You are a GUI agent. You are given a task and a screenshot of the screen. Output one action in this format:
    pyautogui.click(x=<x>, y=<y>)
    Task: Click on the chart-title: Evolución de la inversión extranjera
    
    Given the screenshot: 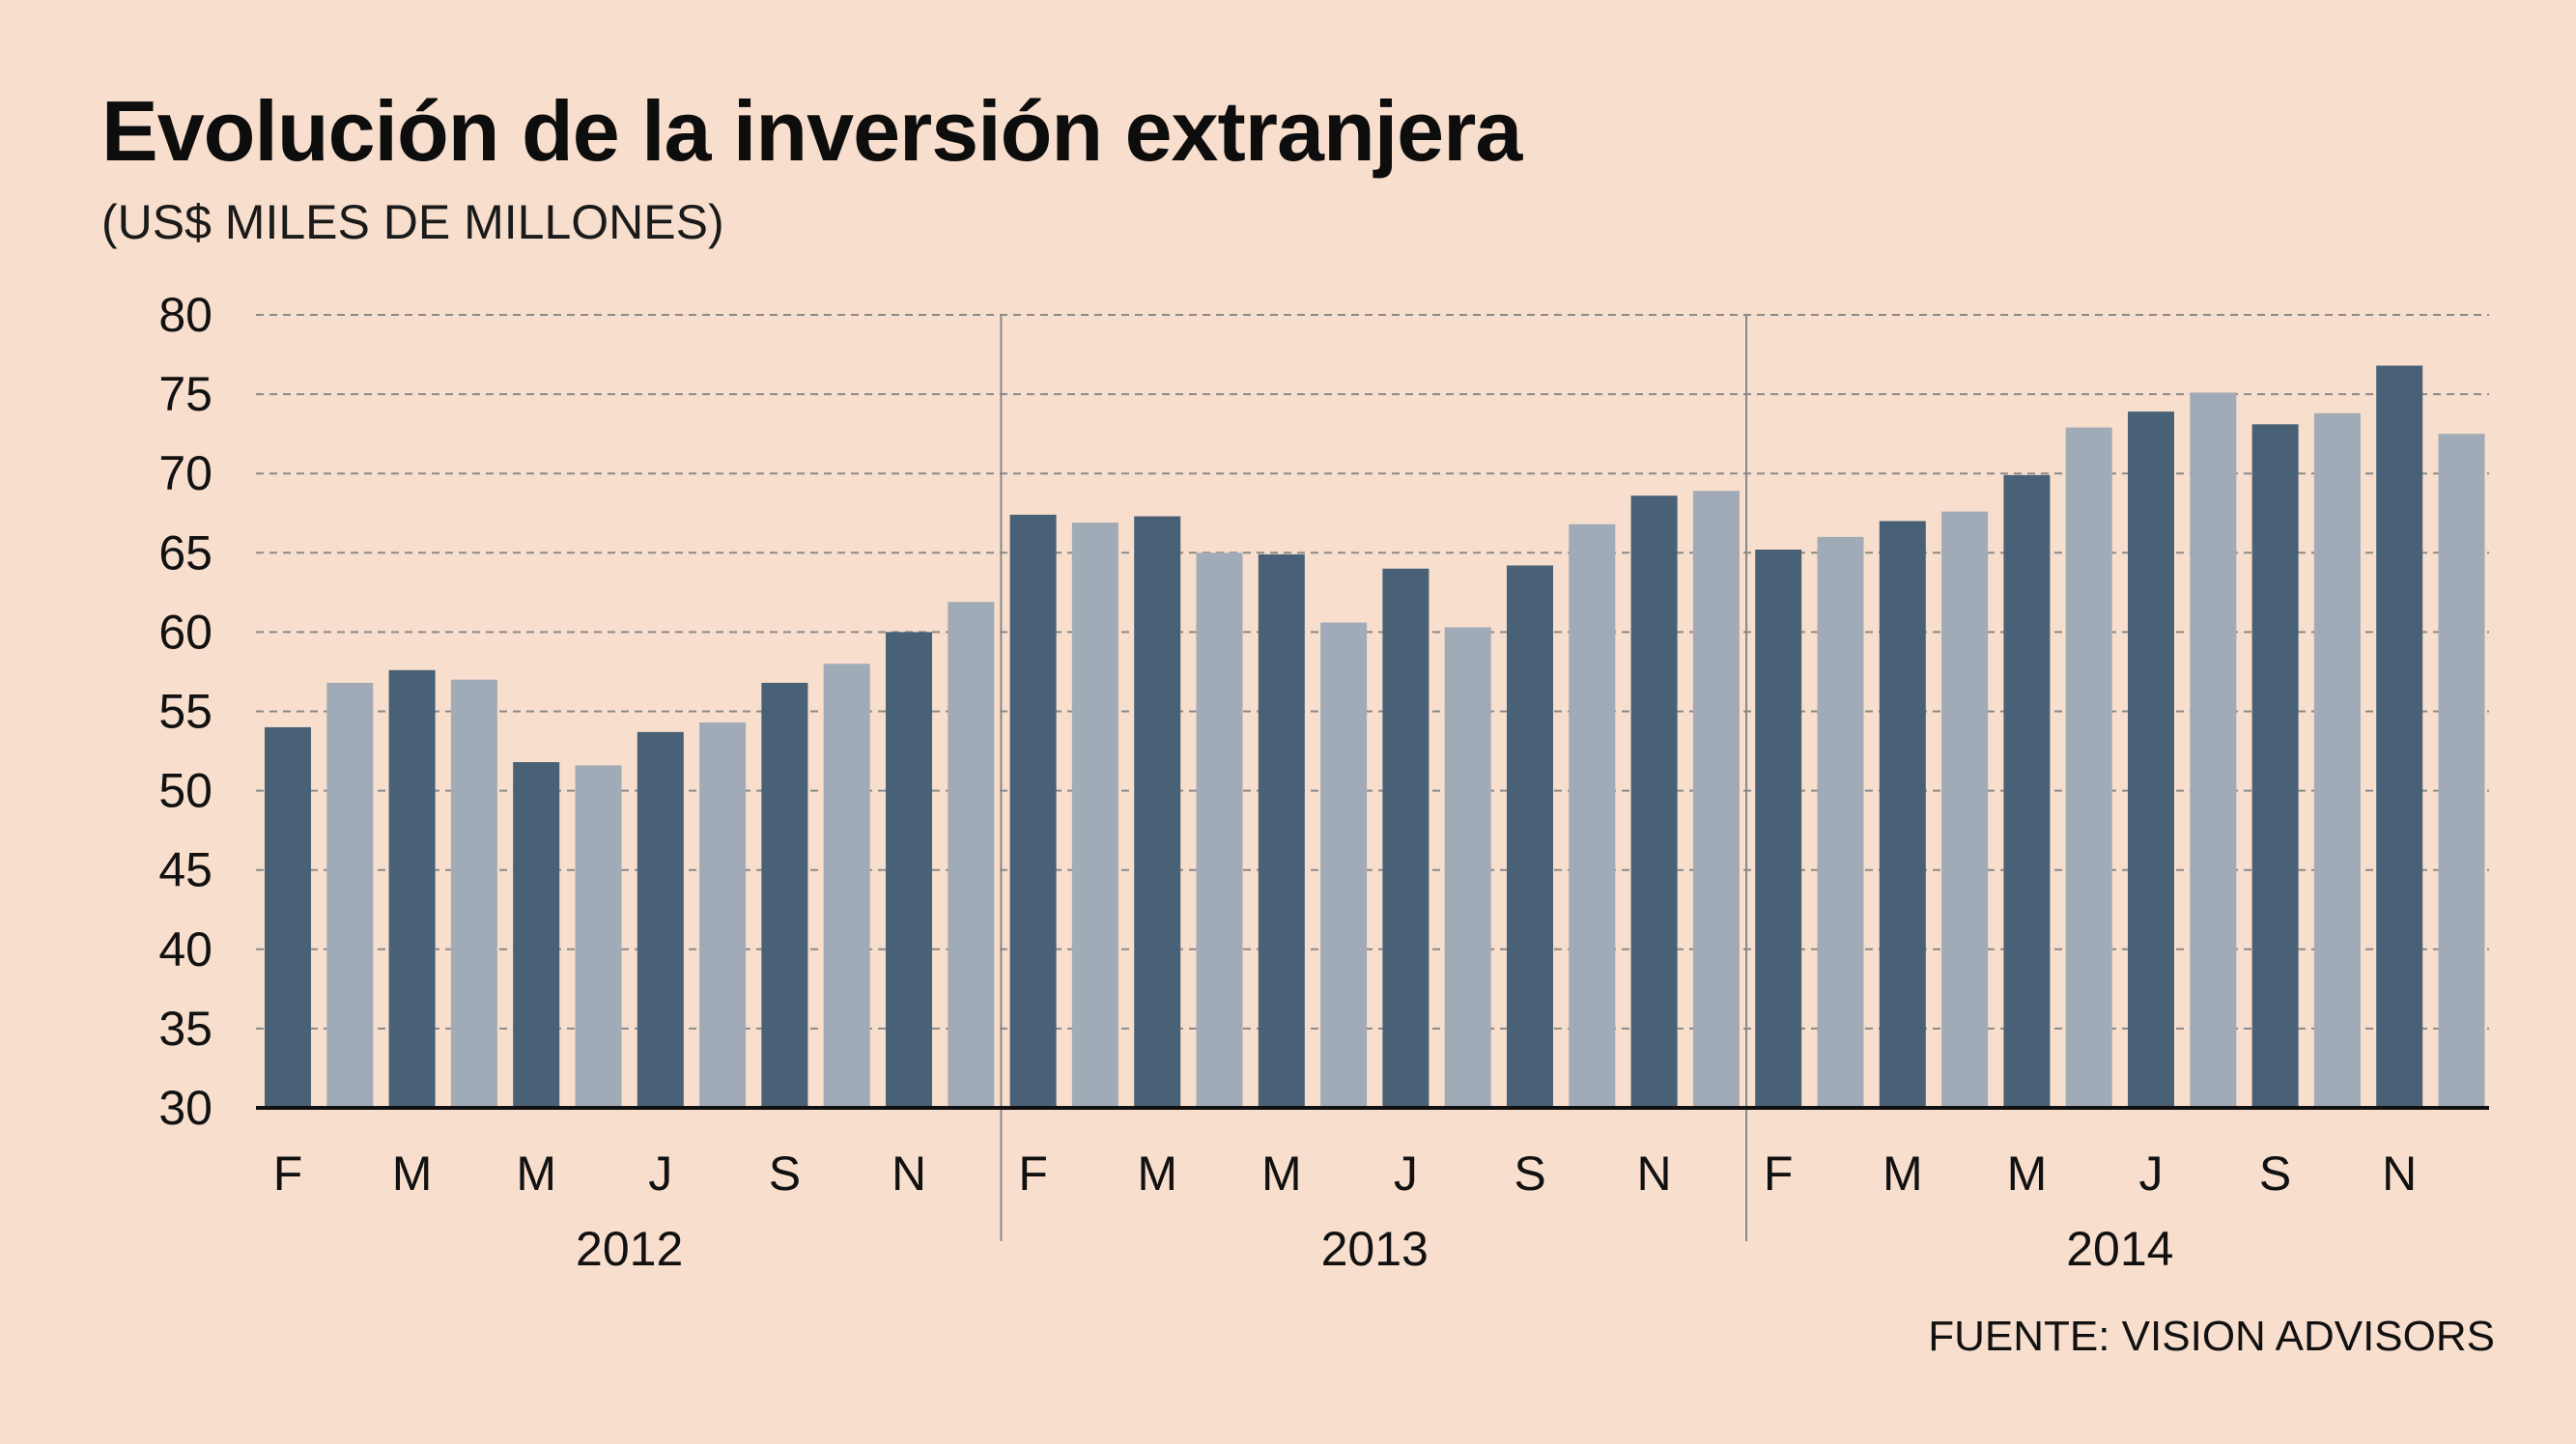 What is the action you would take?
    pyautogui.click(x=811, y=131)
    